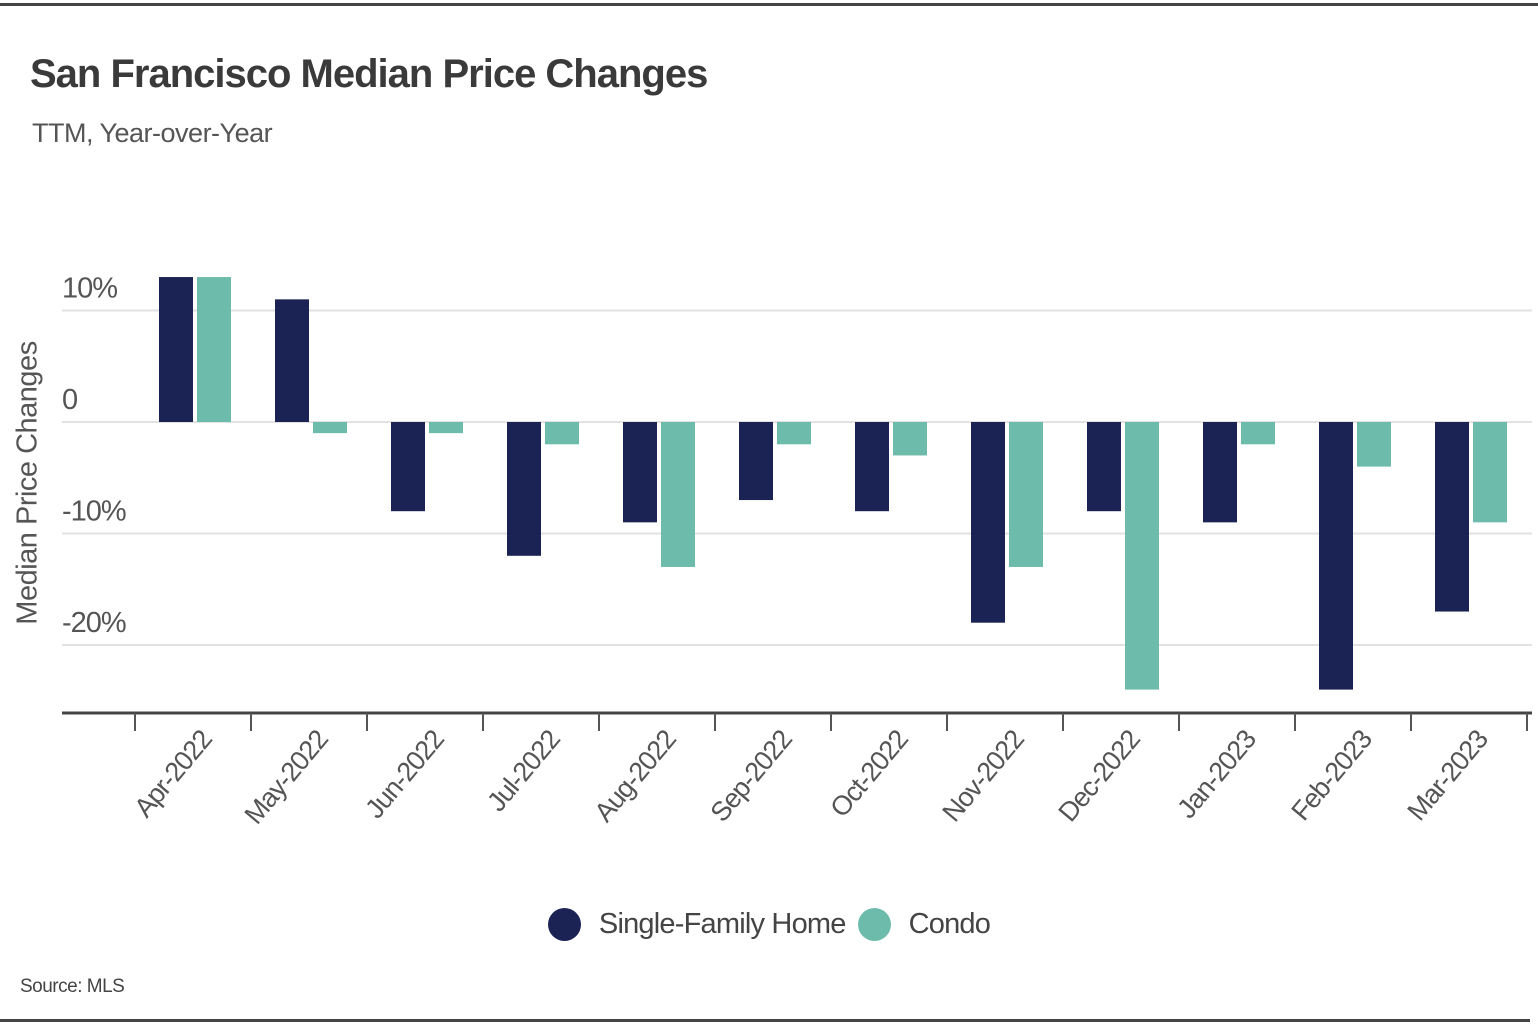 Image resolution: width=1538 pixels, height=1030 pixels. I want to click on y-tick-label: -20%, so click(94, 623).